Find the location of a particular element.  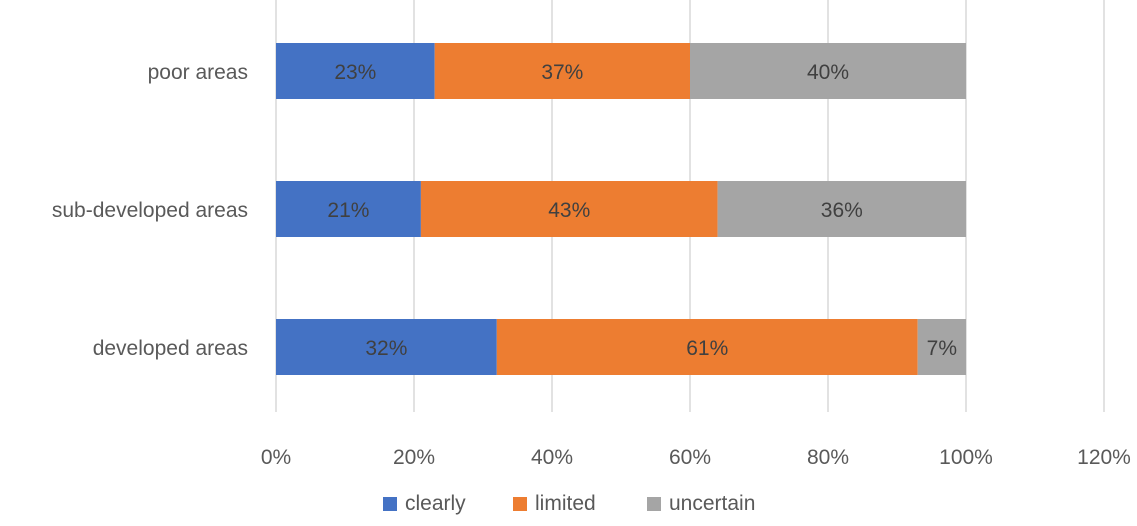

x-tick-label: 120% is located at coordinates (1104, 457).